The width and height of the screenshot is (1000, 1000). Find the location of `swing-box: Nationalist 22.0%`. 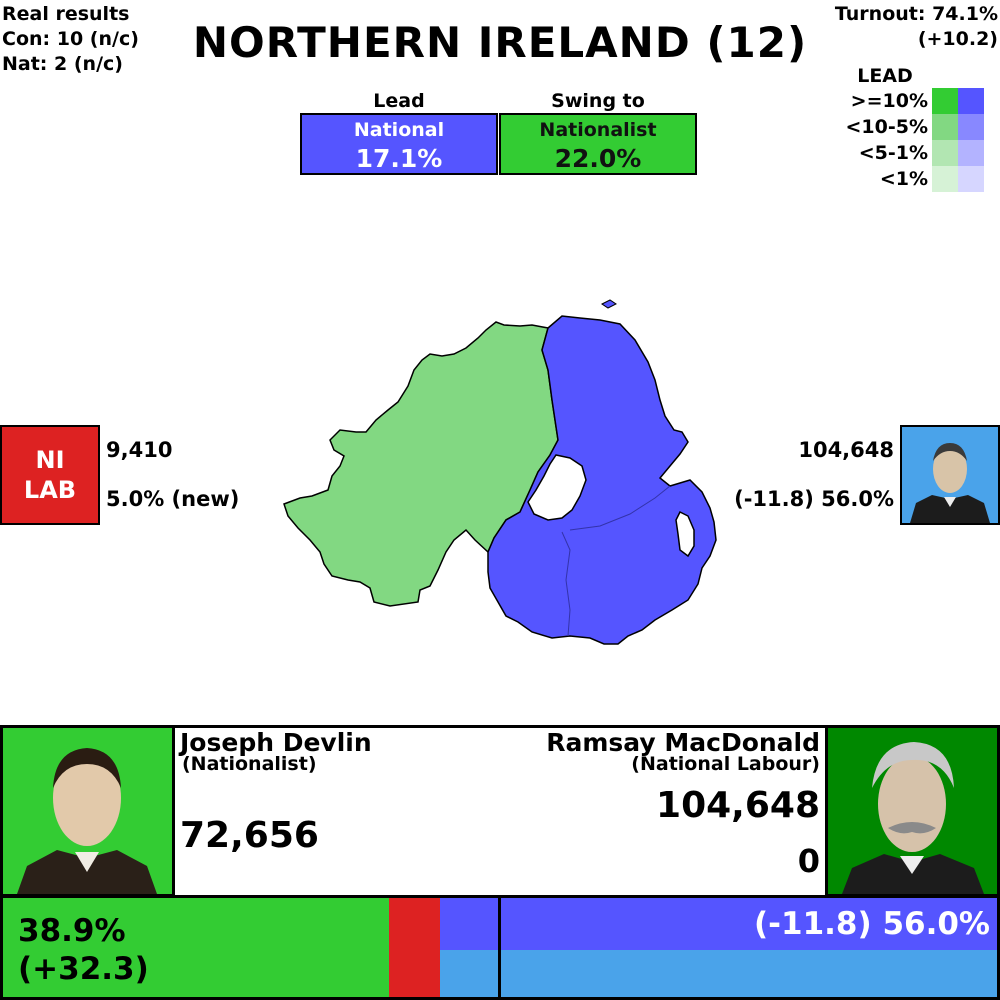

swing-box: Nationalist 22.0% is located at coordinates (598, 144).